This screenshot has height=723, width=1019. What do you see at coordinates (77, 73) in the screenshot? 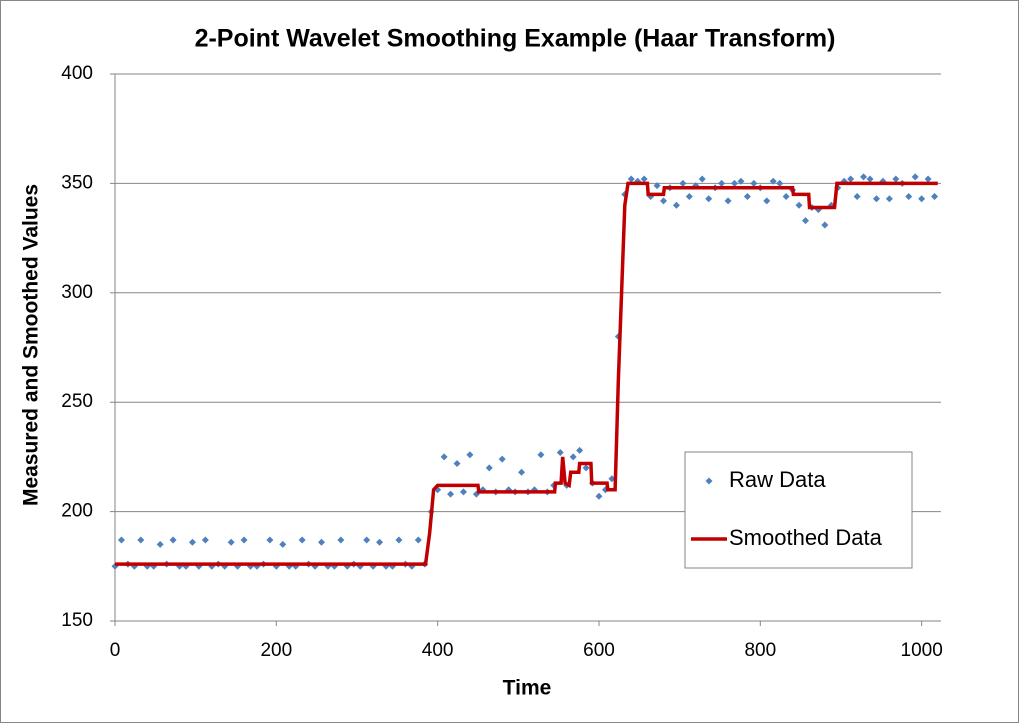
I see `y-tick-label: 400` at bounding box center [77, 73].